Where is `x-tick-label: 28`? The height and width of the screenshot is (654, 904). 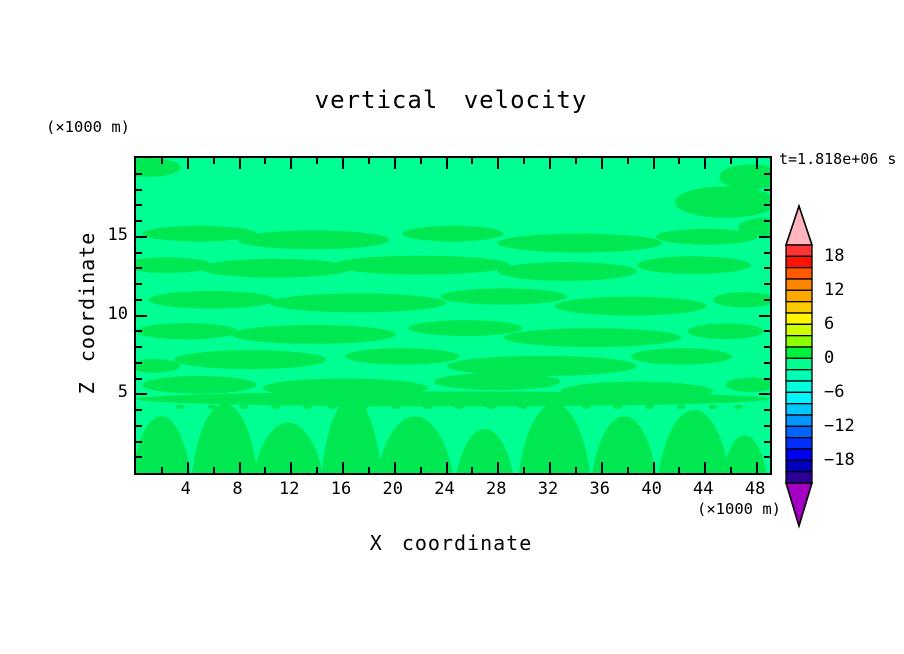 x-tick-label: 28 is located at coordinates (496, 489).